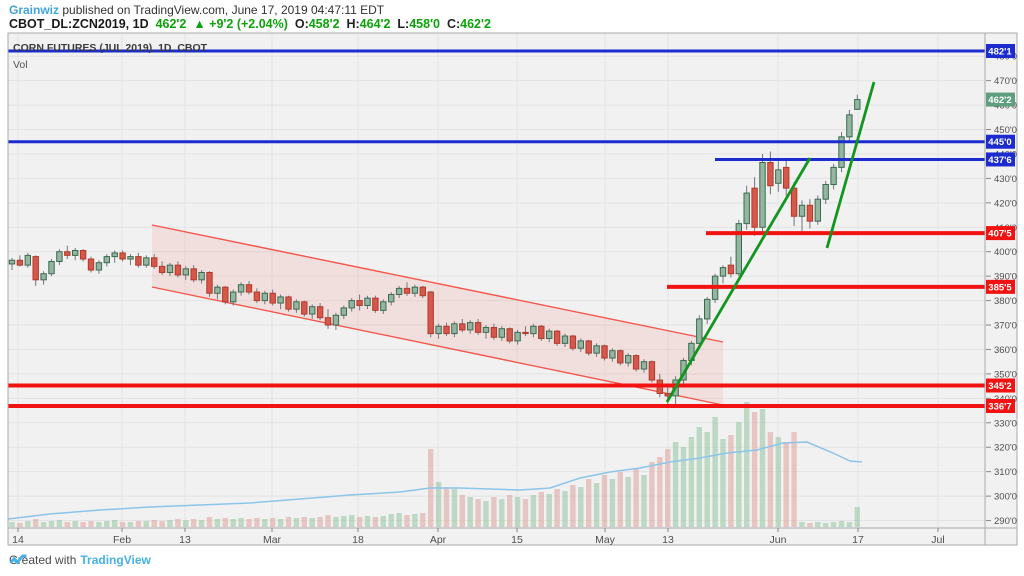 The height and width of the screenshot is (576, 1024). What do you see at coordinates (115, 560) in the screenshot?
I see `tradingview-link: TradingView` at bounding box center [115, 560].